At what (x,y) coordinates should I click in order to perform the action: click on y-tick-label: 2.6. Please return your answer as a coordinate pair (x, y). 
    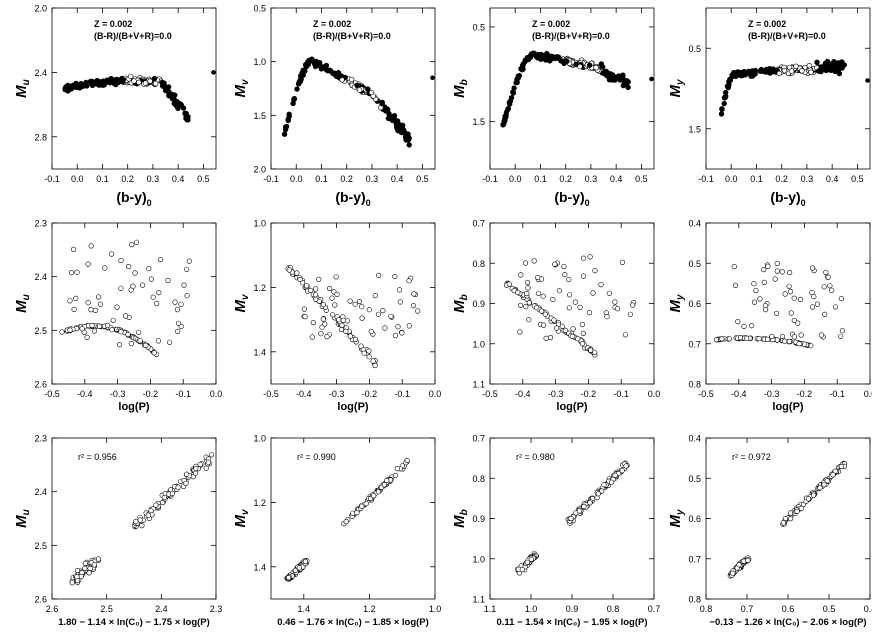
    Looking at the image, I should click on (40, 385).